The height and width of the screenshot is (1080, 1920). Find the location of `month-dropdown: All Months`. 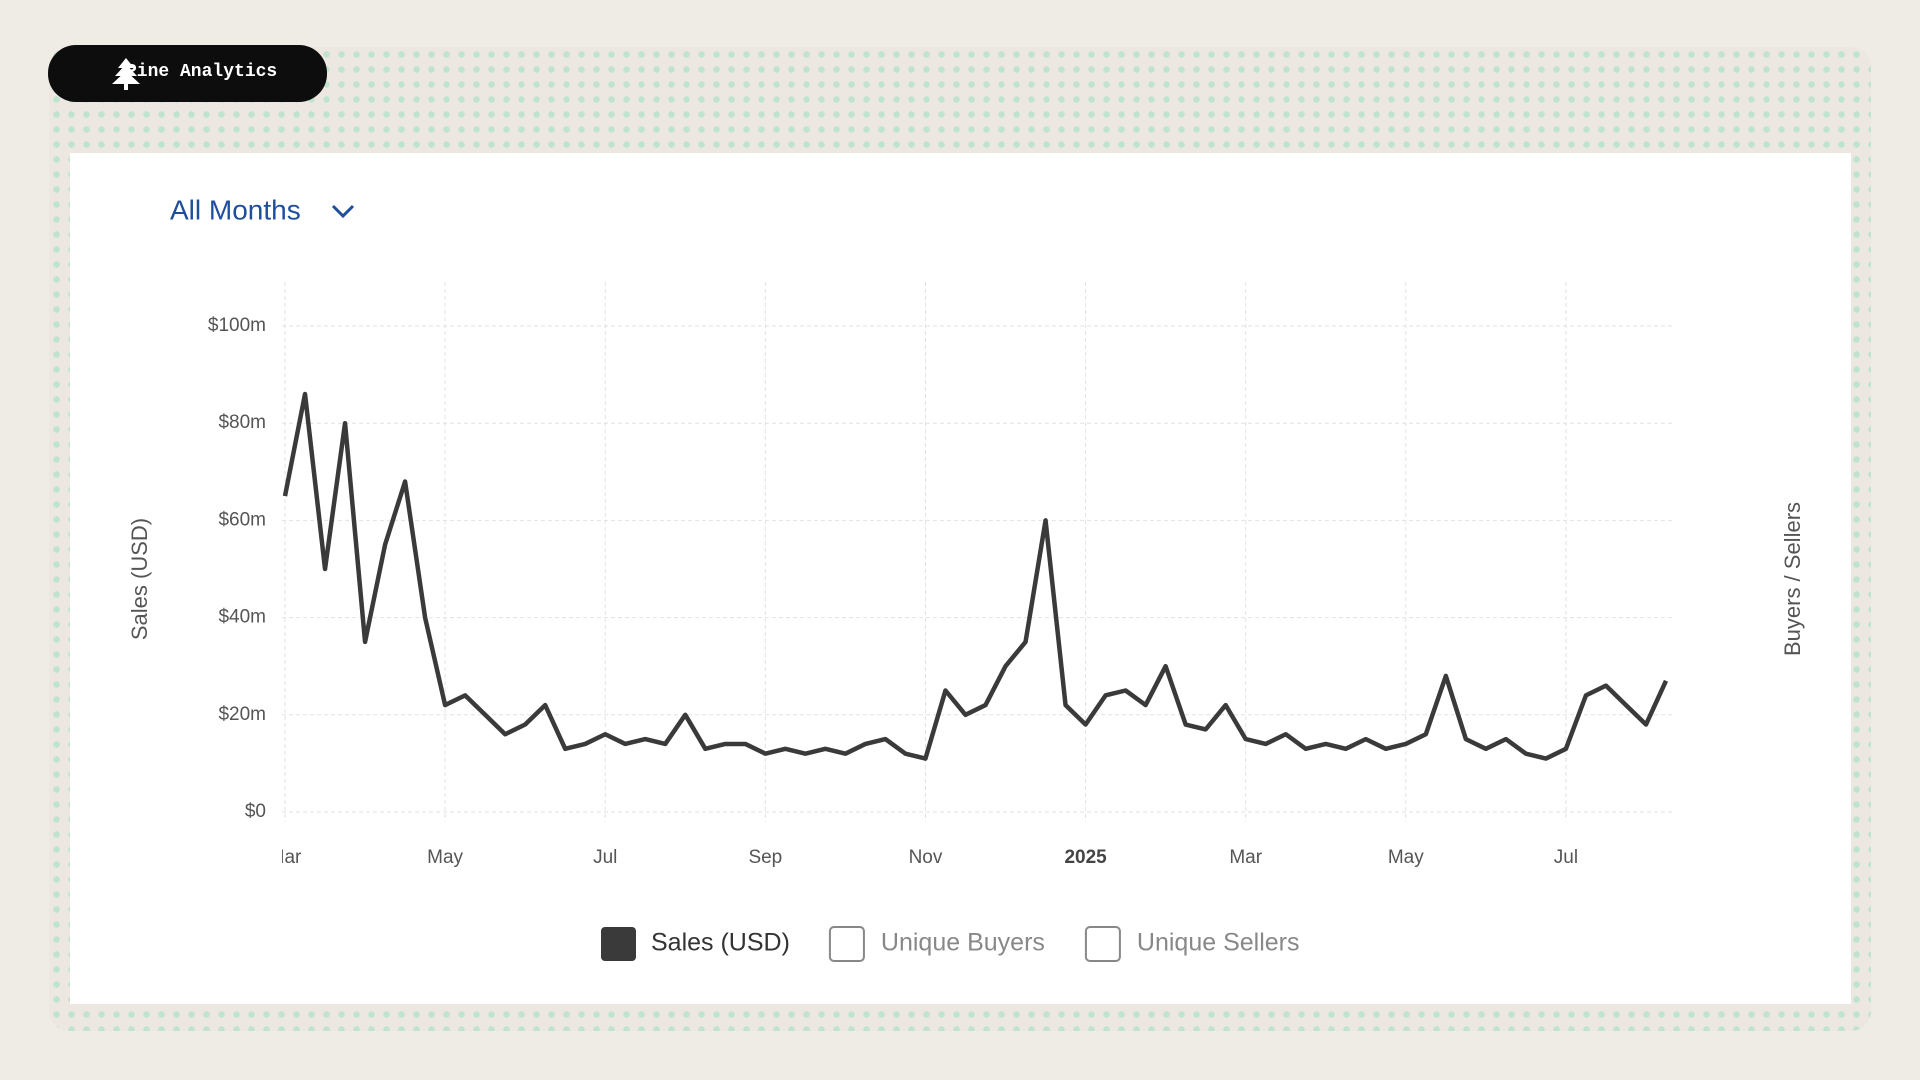

month-dropdown: All Months is located at coordinates (235, 209).